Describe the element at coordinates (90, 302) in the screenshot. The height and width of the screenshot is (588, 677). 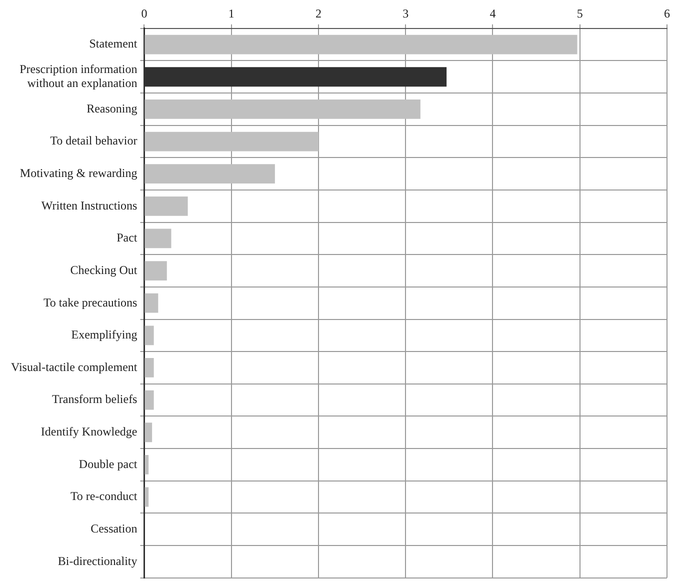
I see `y-tick-label: To take precautions` at that location.